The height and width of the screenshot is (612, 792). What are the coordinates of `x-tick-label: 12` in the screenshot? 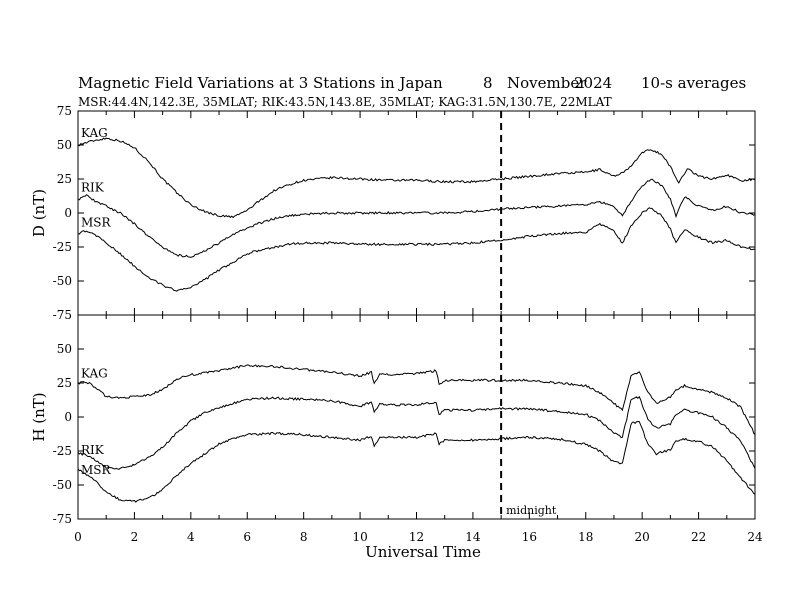 It's located at (416, 537).